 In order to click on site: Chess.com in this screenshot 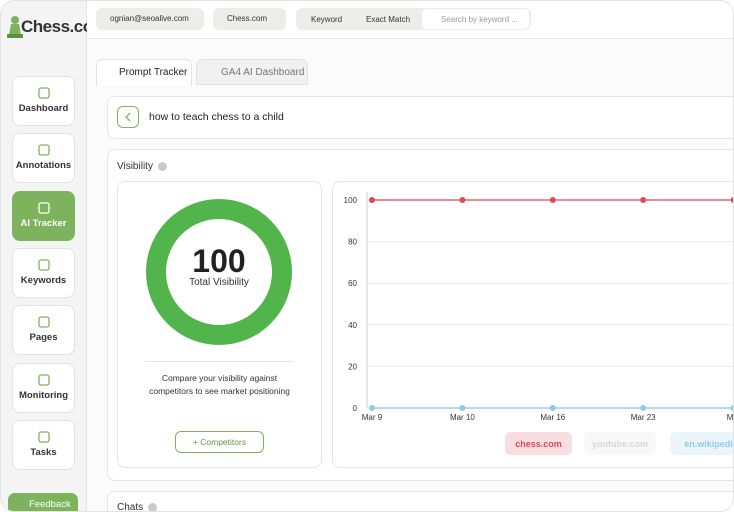, I will do `click(247, 18)`.